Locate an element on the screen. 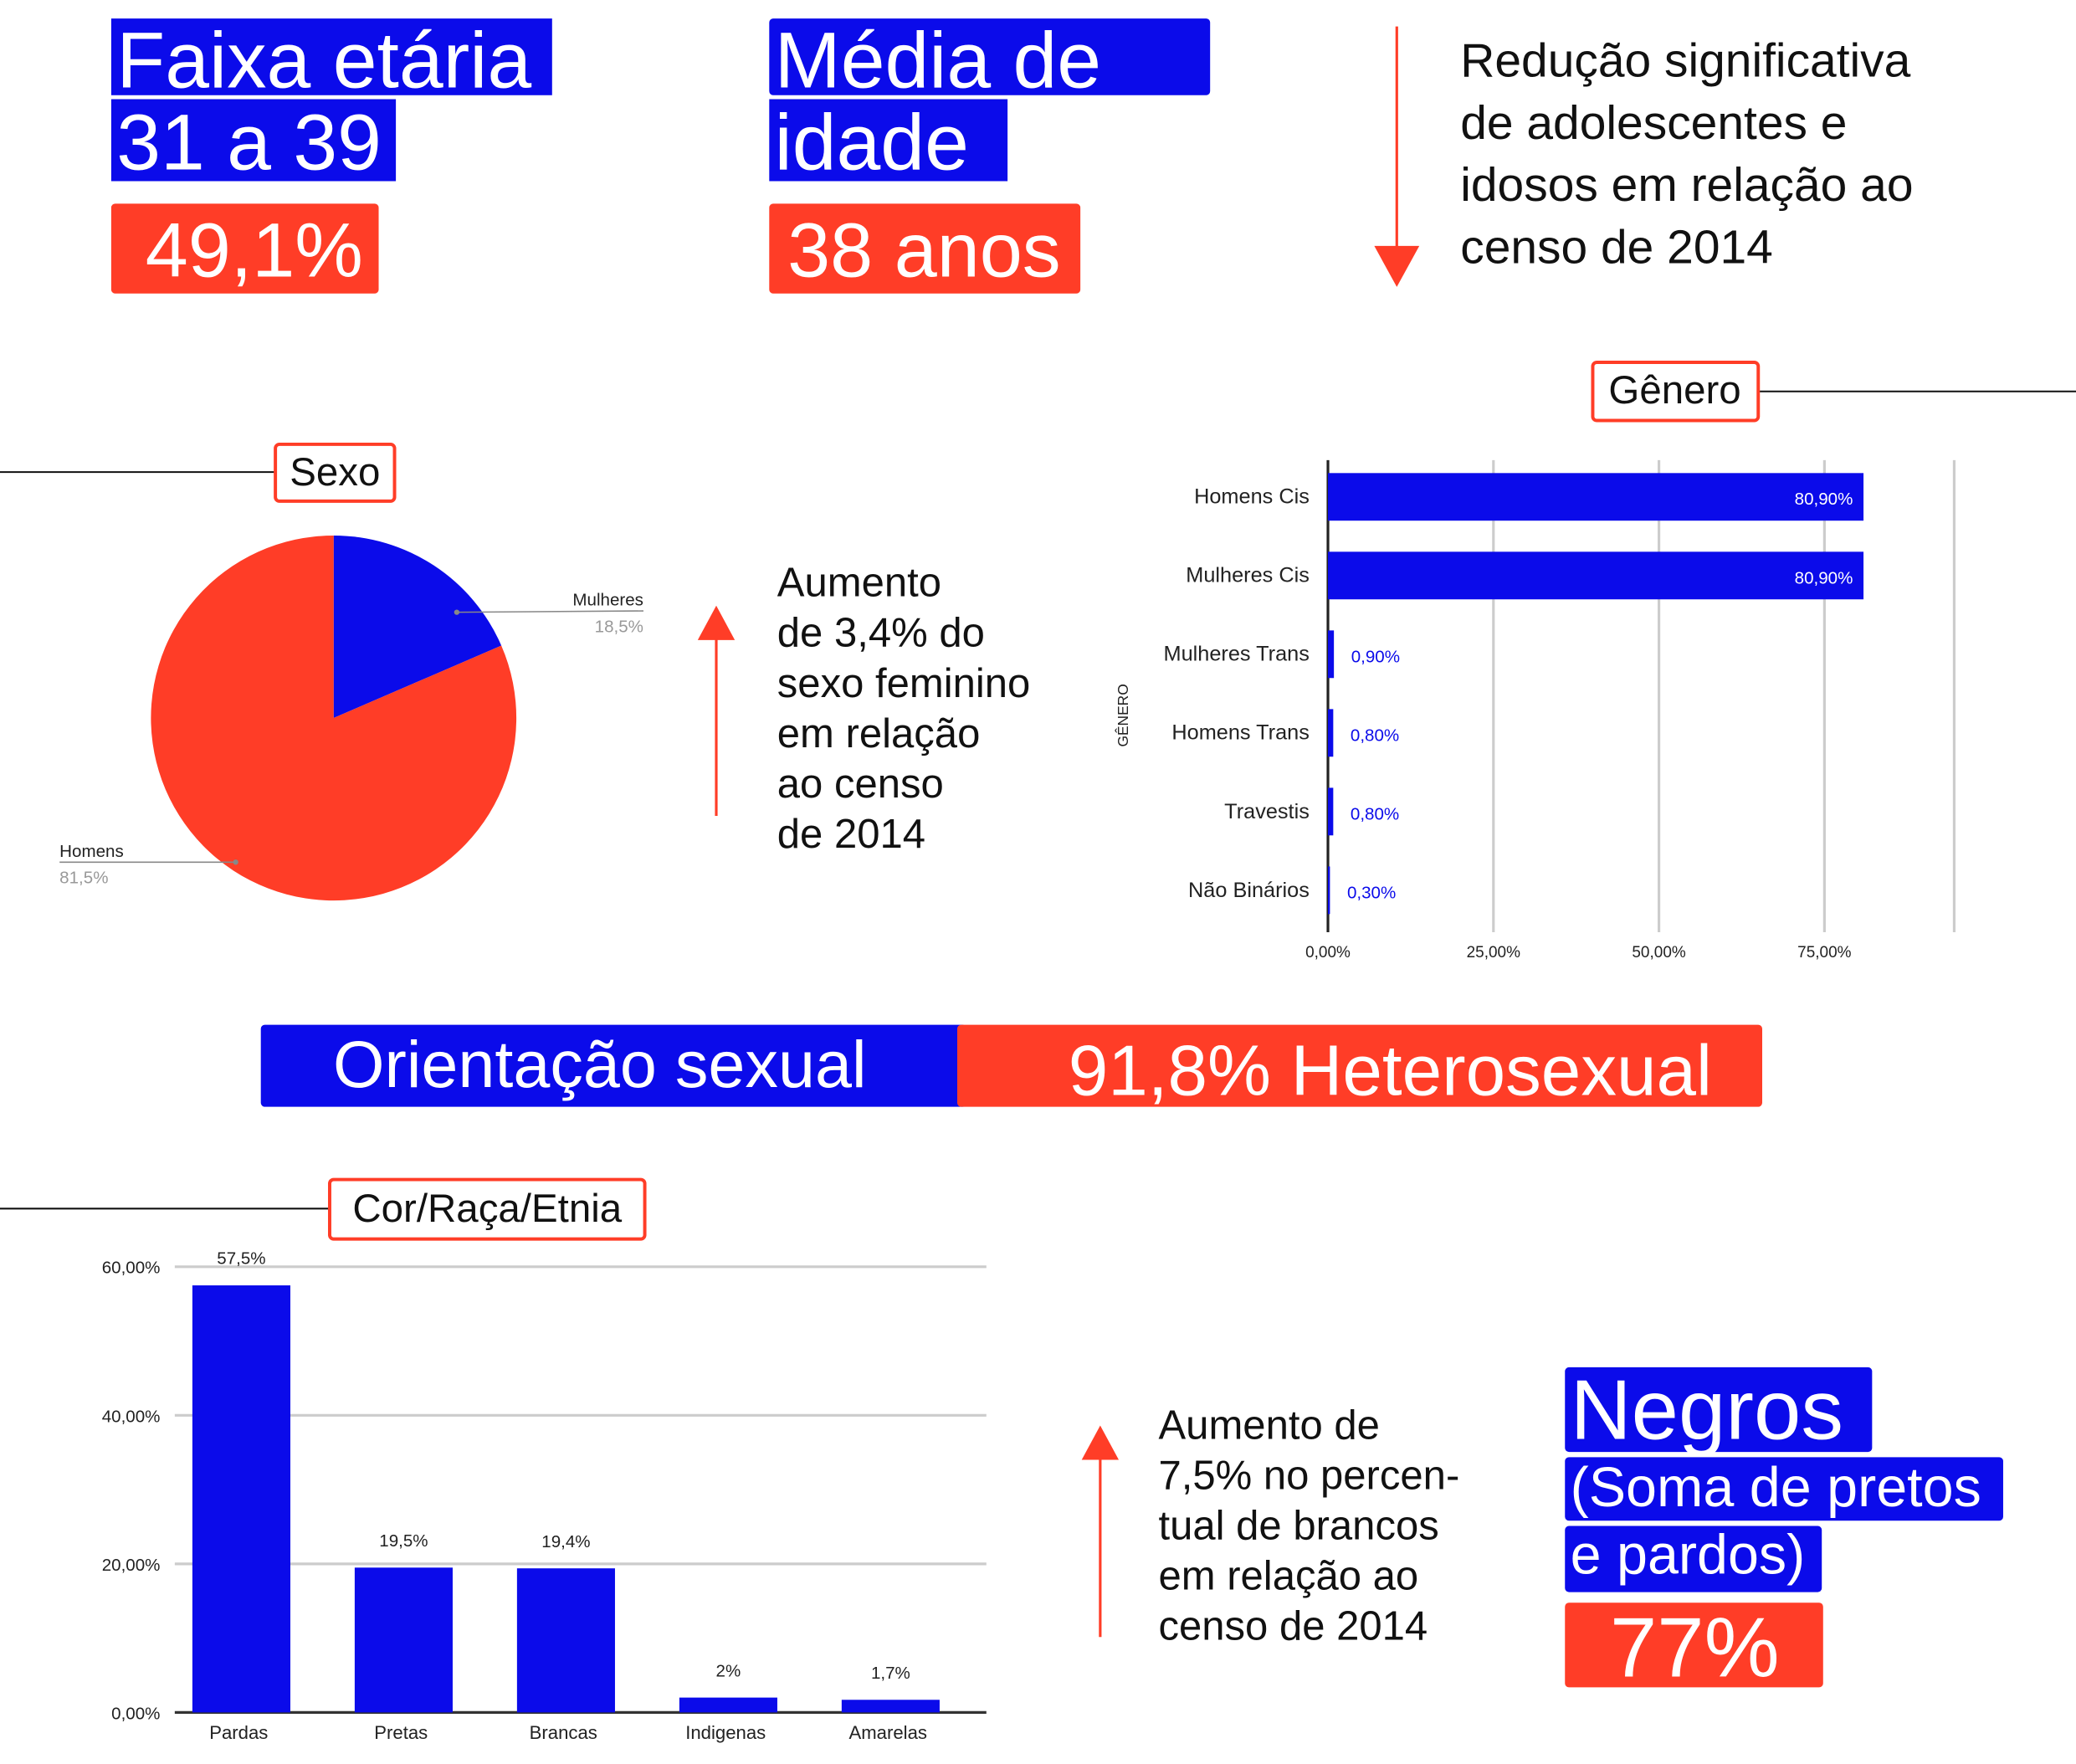 The image size is (2076, 1764). legend-label: Mulheres is located at coordinates (608, 601).